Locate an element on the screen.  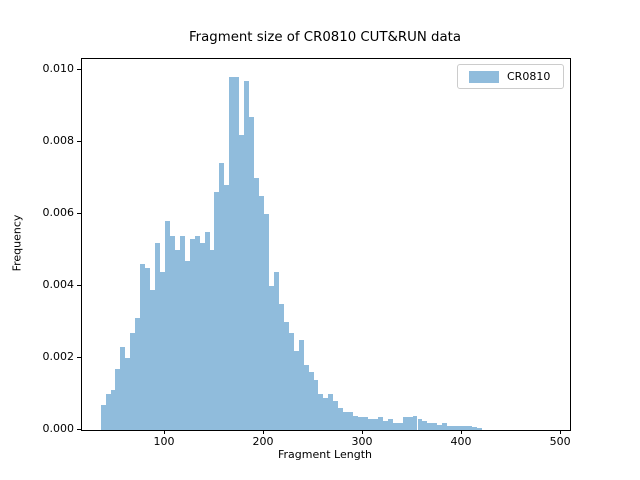
y-tick-label: 0.004 is located at coordinates (58, 284).